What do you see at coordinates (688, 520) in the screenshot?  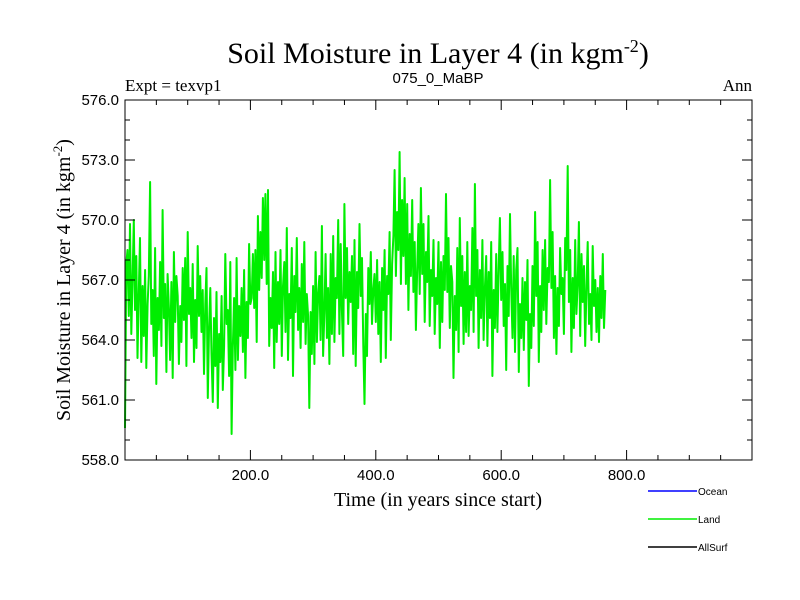 I see `legend: Ocean Land AllSurf` at bounding box center [688, 520].